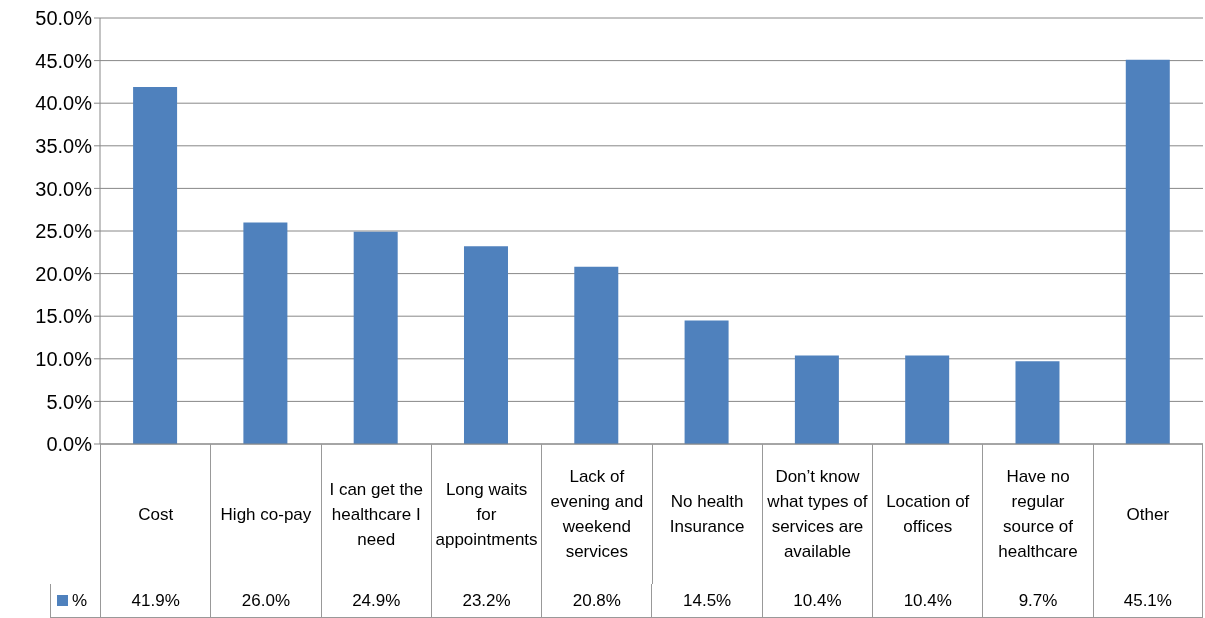  I want to click on data-label: 26.0%, so click(265, 601).